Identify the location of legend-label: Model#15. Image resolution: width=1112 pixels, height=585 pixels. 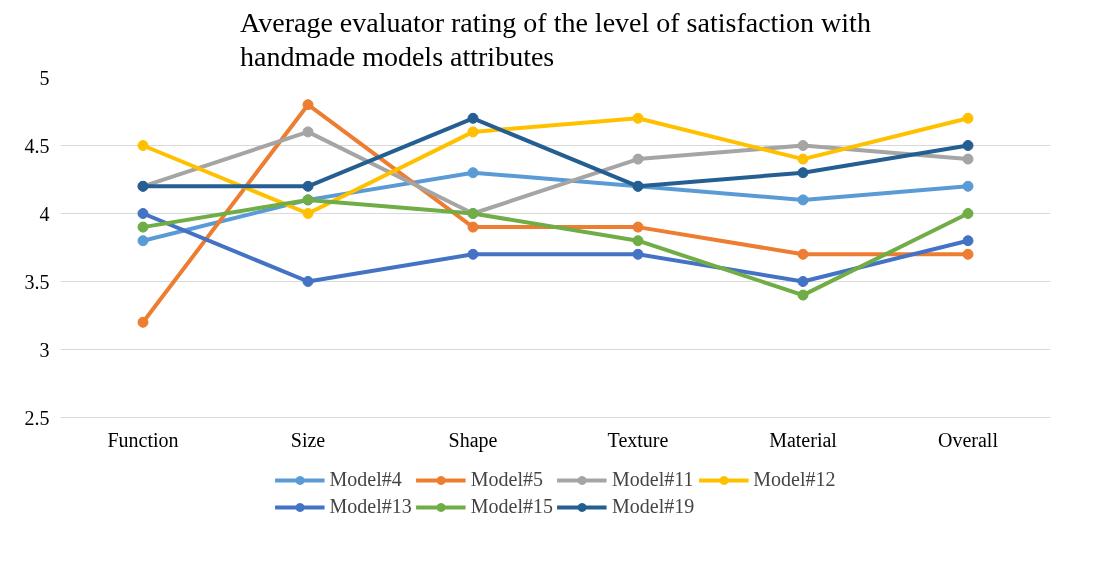
(511, 506).